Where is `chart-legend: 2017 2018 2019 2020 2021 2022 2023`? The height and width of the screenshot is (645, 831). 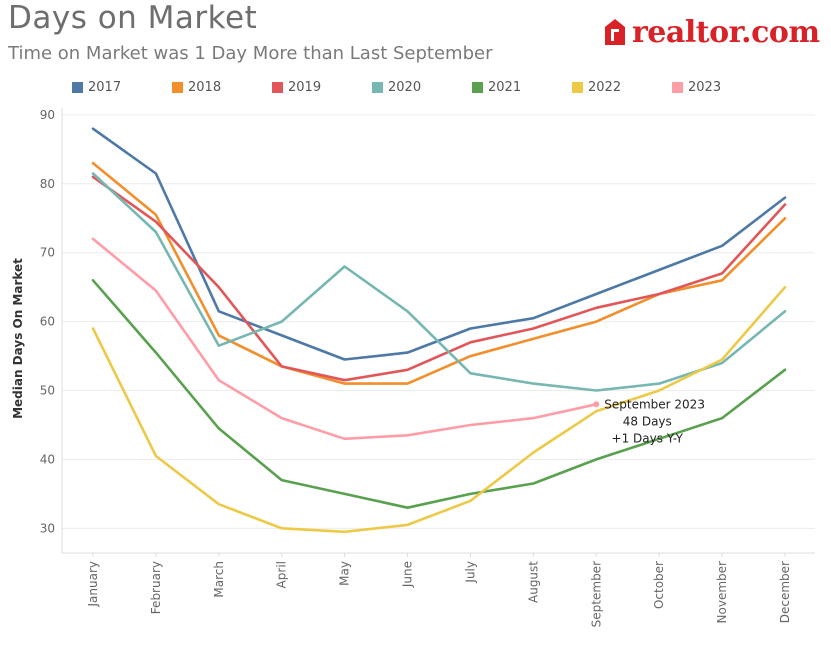
chart-legend: 2017 2018 2019 2020 2021 2022 2023 is located at coordinates (422, 87).